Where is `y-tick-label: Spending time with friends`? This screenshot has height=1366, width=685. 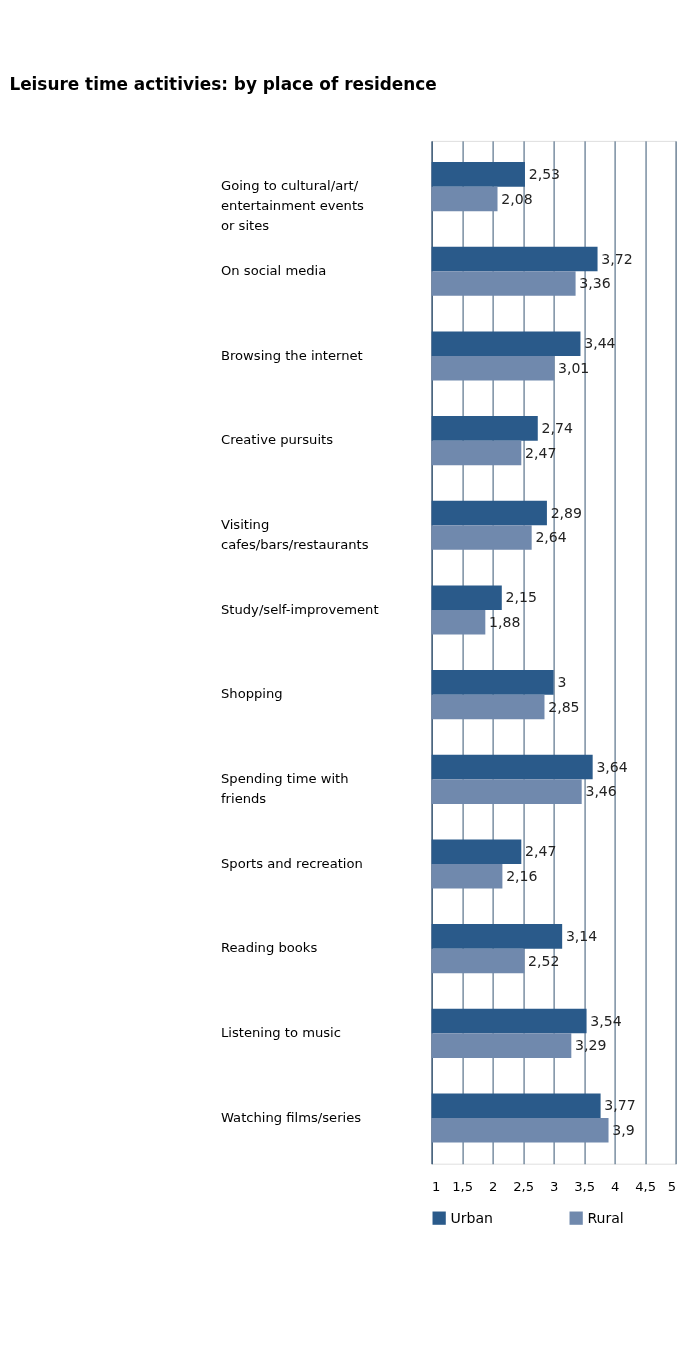
y-tick-label: Spending time with friends is located at coordinates (284, 788).